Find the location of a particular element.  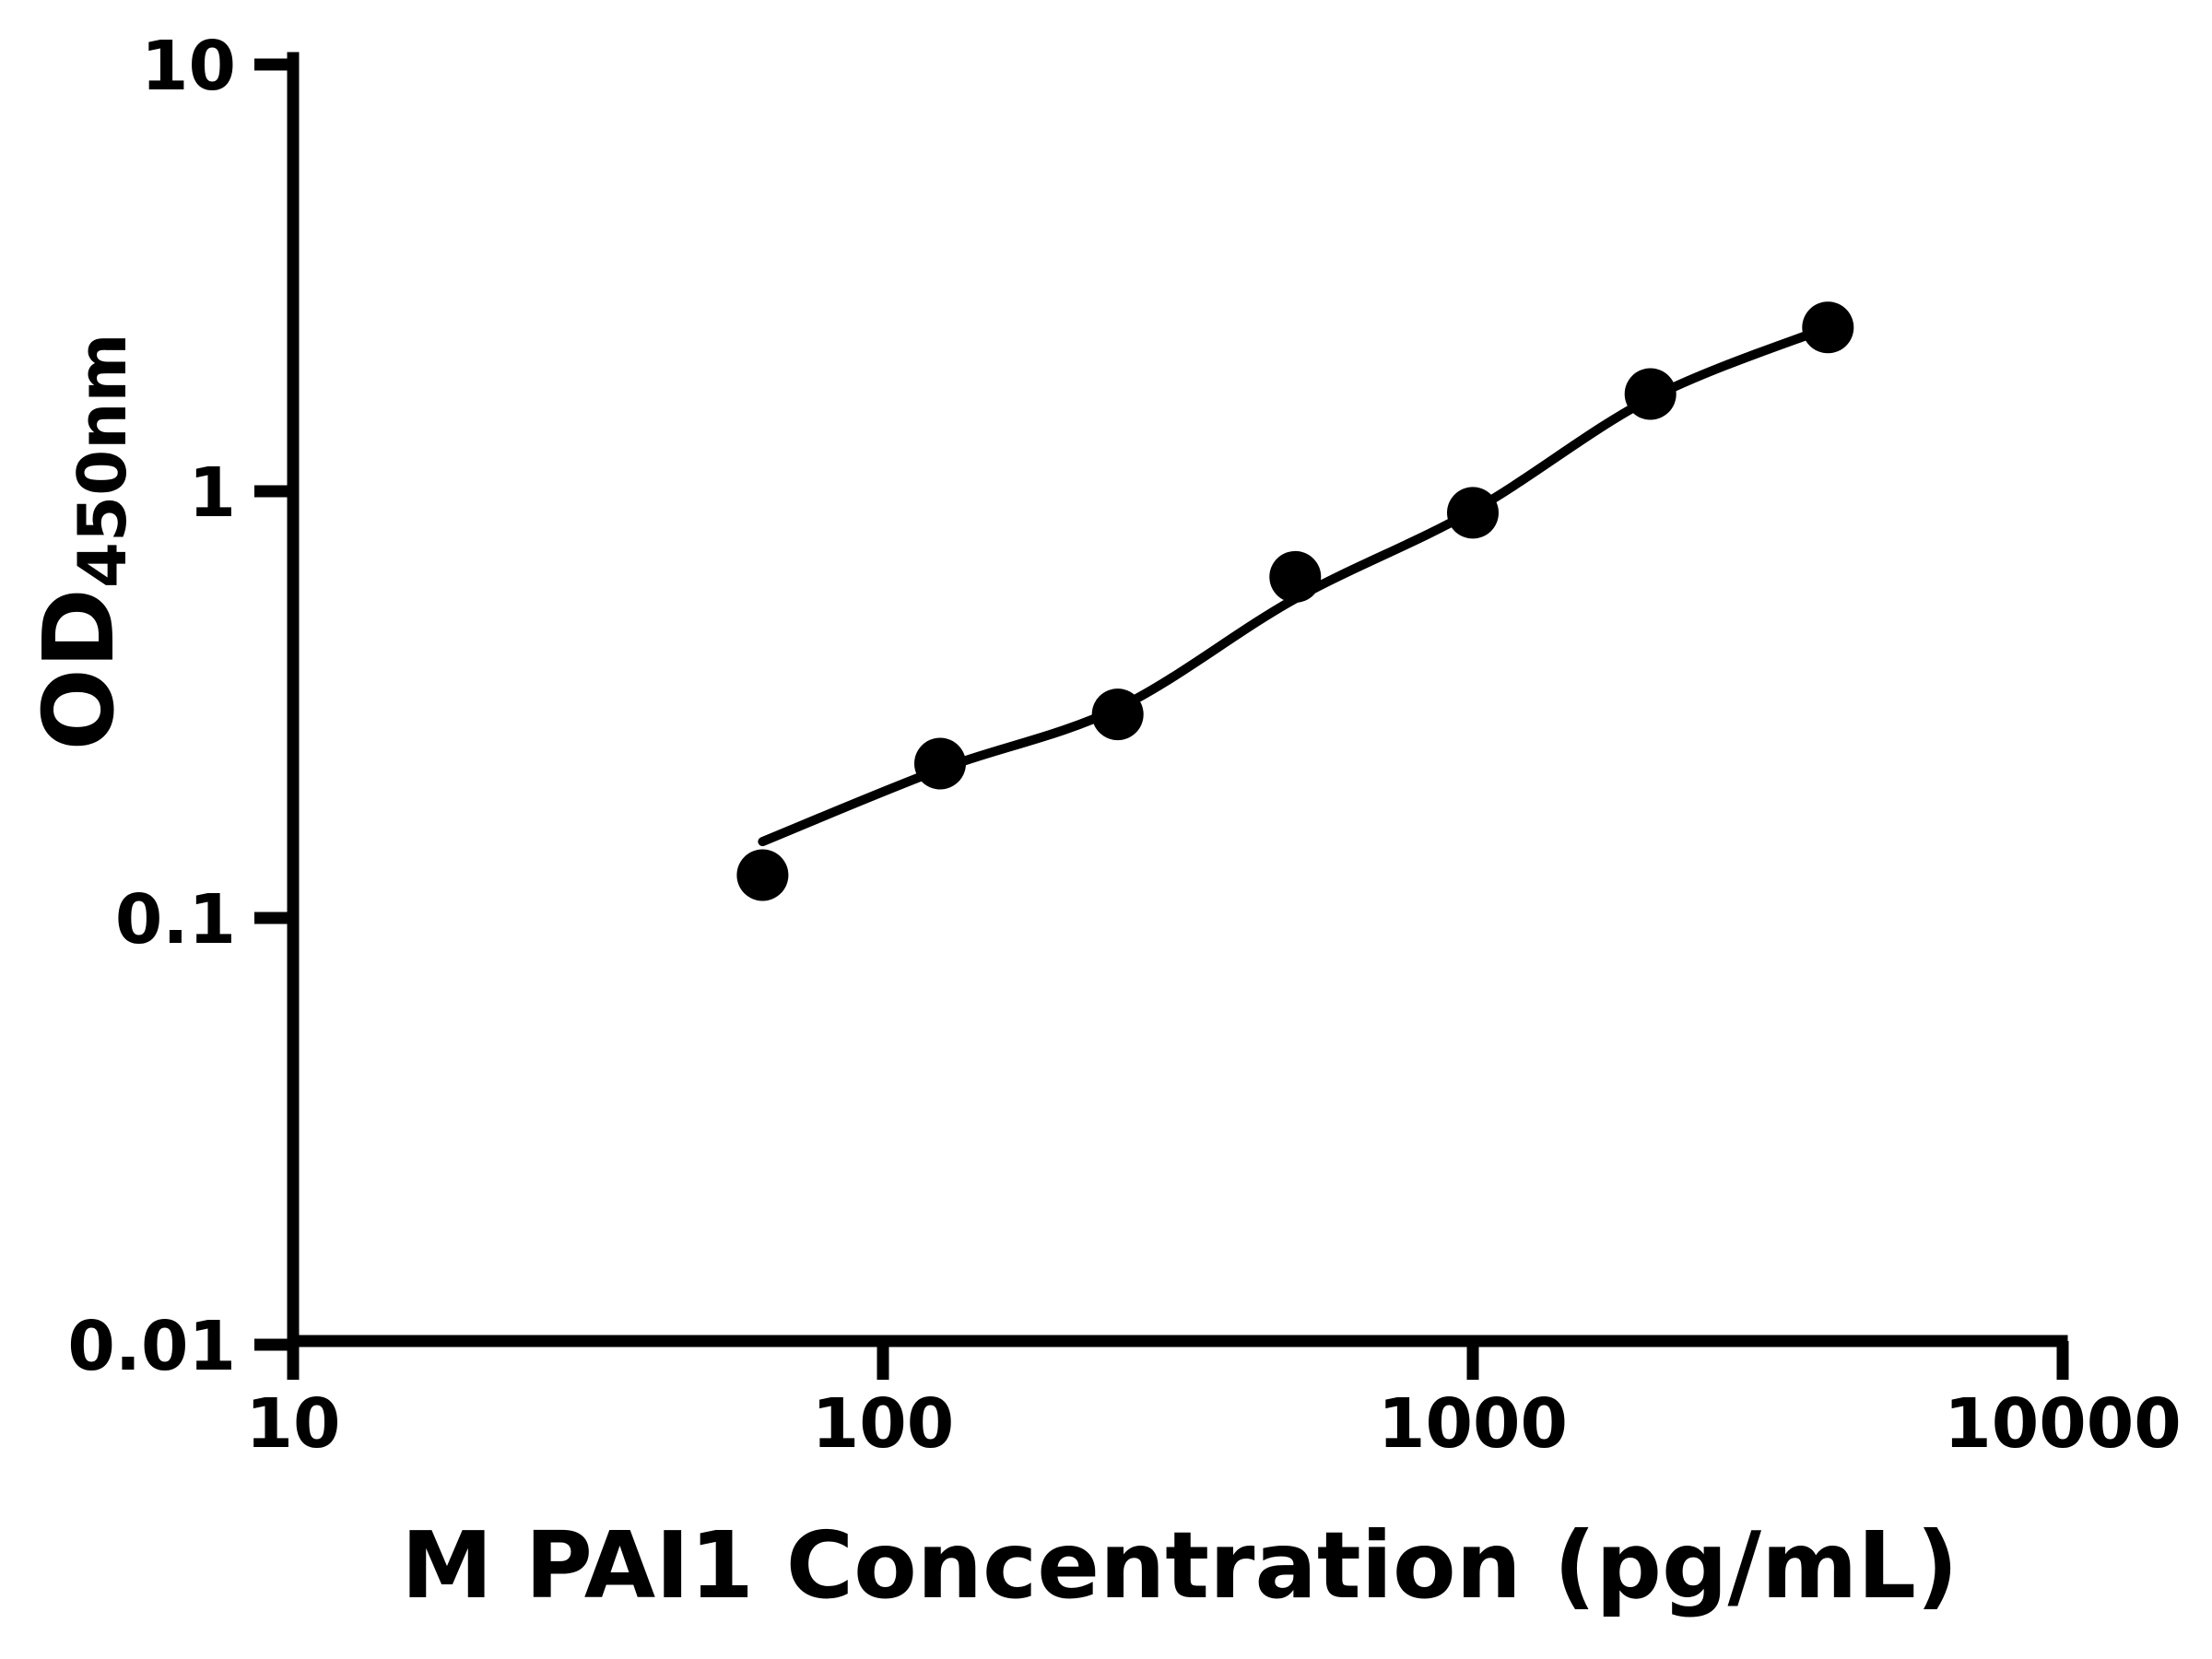

y-axis-title-subscript: 450nm is located at coordinates (102, 461).